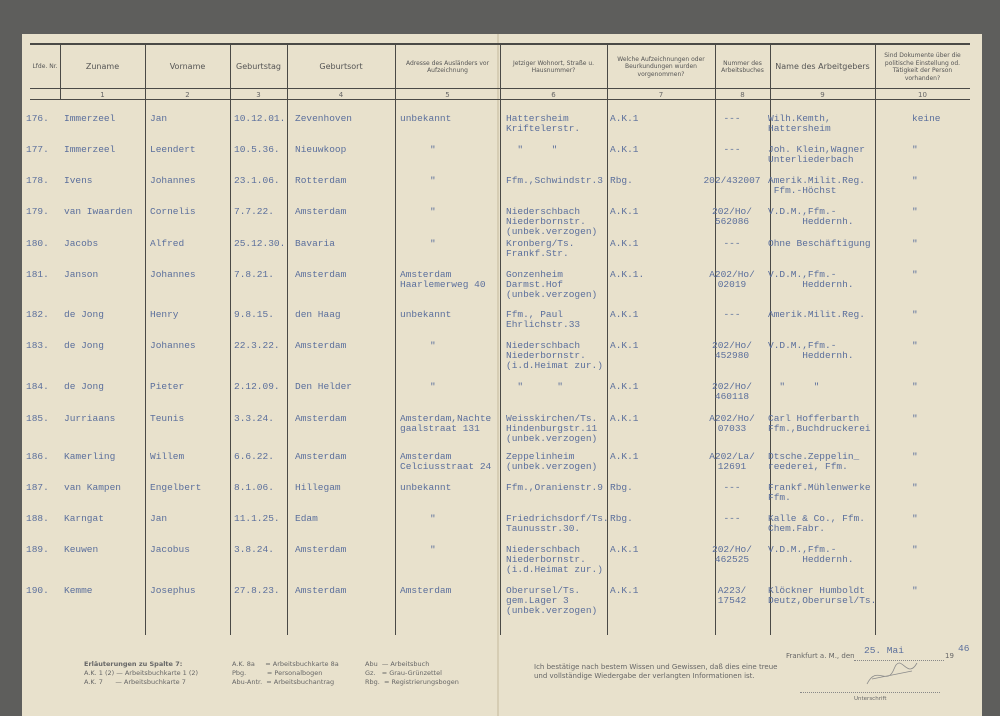 The height and width of the screenshot is (716, 1000). Describe the element at coordinates (37, 149) in the screenshot. I see `row-number: 177.` at that location.